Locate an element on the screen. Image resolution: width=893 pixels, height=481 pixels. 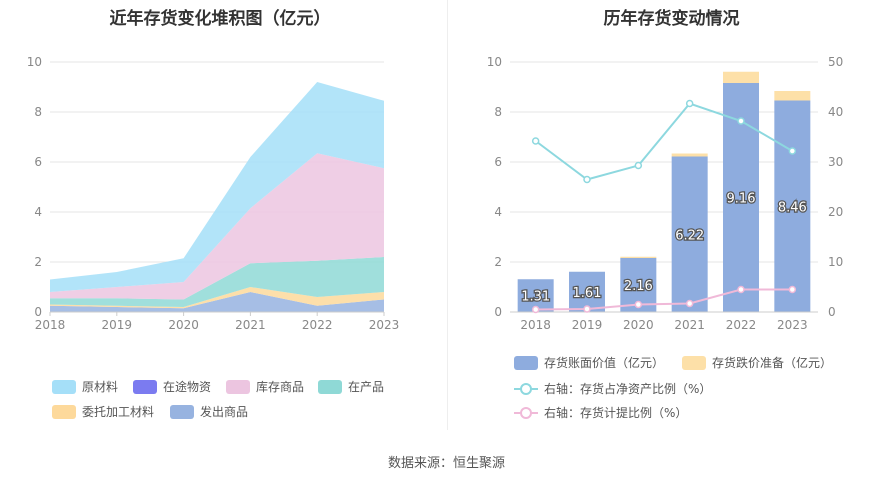
legend-reserve-swatch is located at coordinates (694, 362).